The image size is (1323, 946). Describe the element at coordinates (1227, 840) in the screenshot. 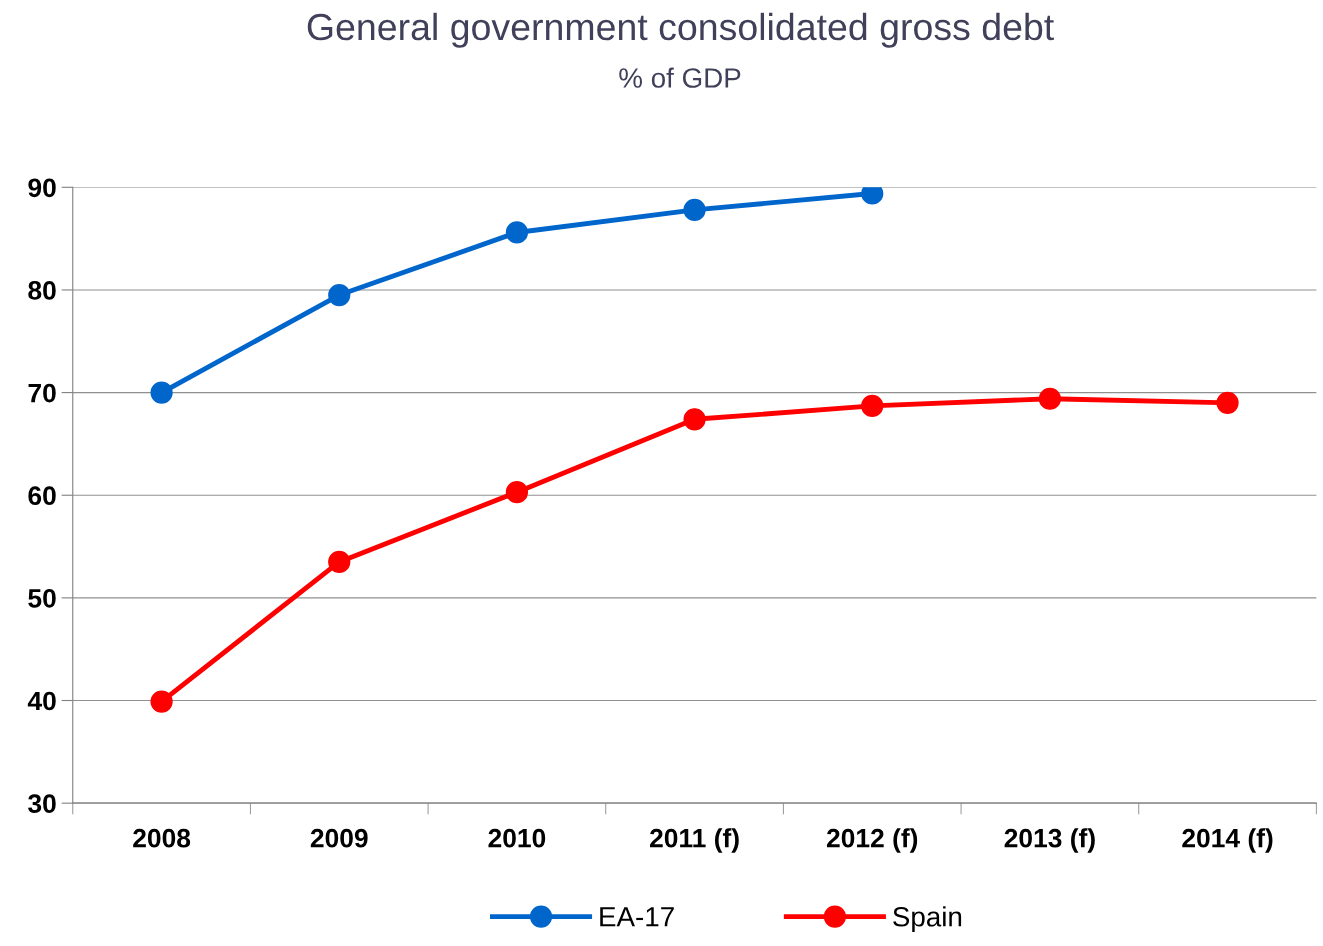

I see `x-tick-label: 2014 (f)` at that location.